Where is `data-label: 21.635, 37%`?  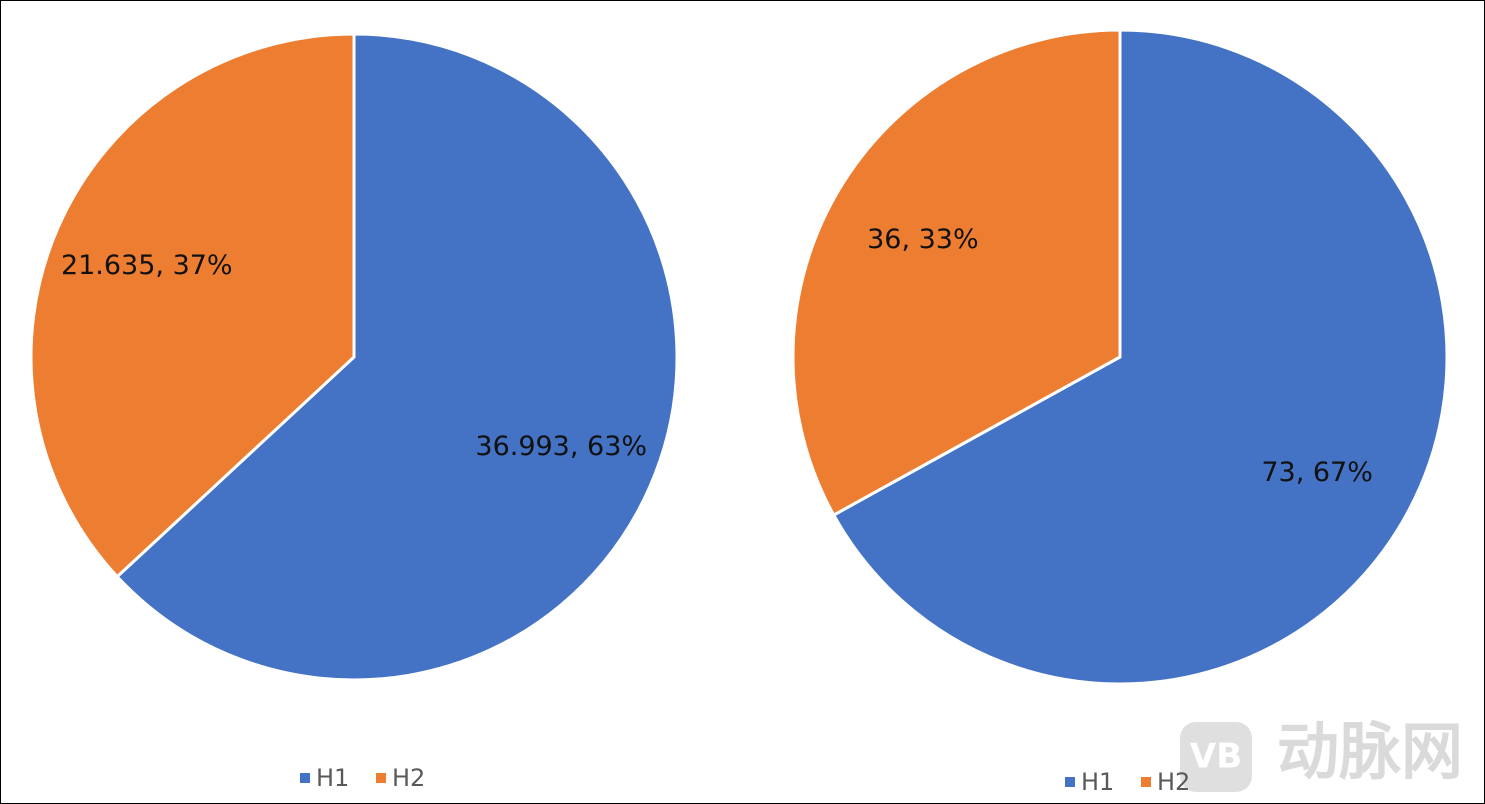
data-label: 21.635, 37% is located at coordinates (147, 265).